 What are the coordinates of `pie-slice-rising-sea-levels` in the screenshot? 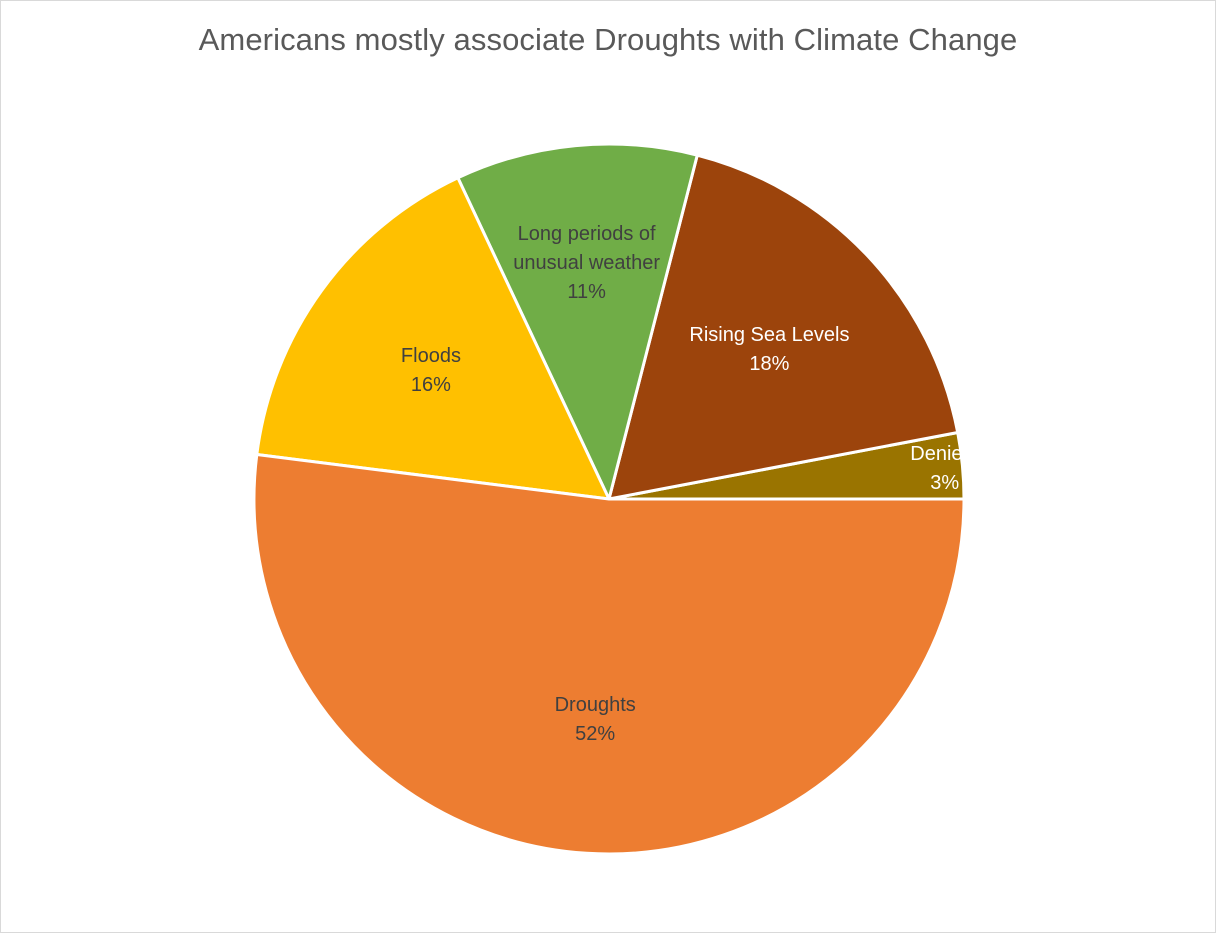 It's located at (783, 327).